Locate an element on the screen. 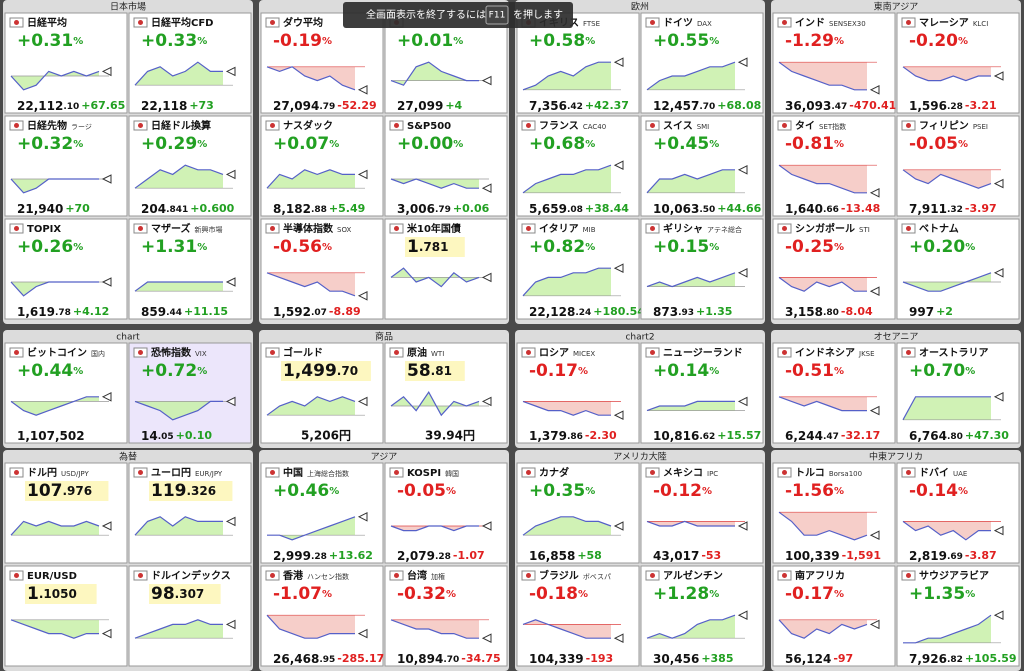 The width and height of the screenshot is (1024, 671). price: 8,182.88 is located at coordinates (300, 209).